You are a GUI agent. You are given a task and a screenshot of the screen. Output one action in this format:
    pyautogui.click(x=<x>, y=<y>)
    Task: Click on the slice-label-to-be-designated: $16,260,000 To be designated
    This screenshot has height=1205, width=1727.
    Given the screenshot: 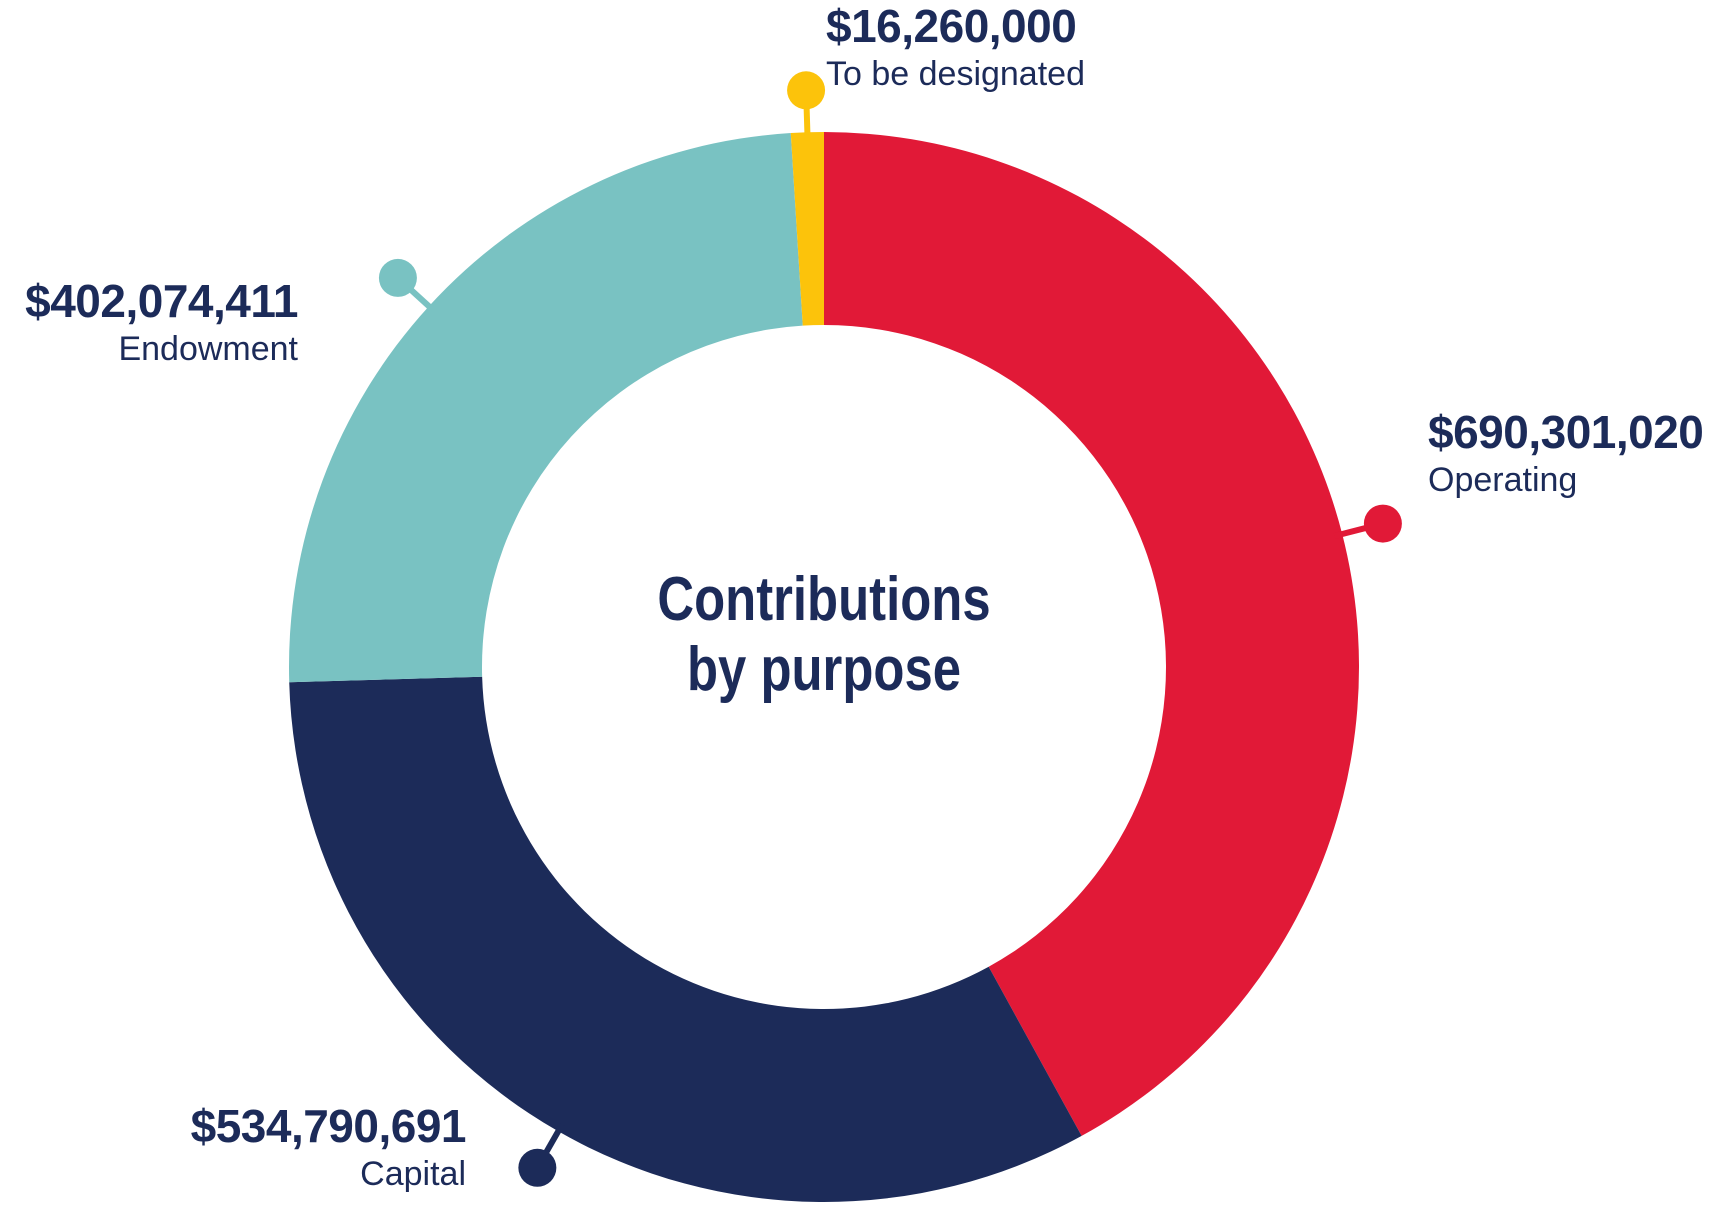 What is the action you would take?
    pyautogui.click(x=955, y=48)
    